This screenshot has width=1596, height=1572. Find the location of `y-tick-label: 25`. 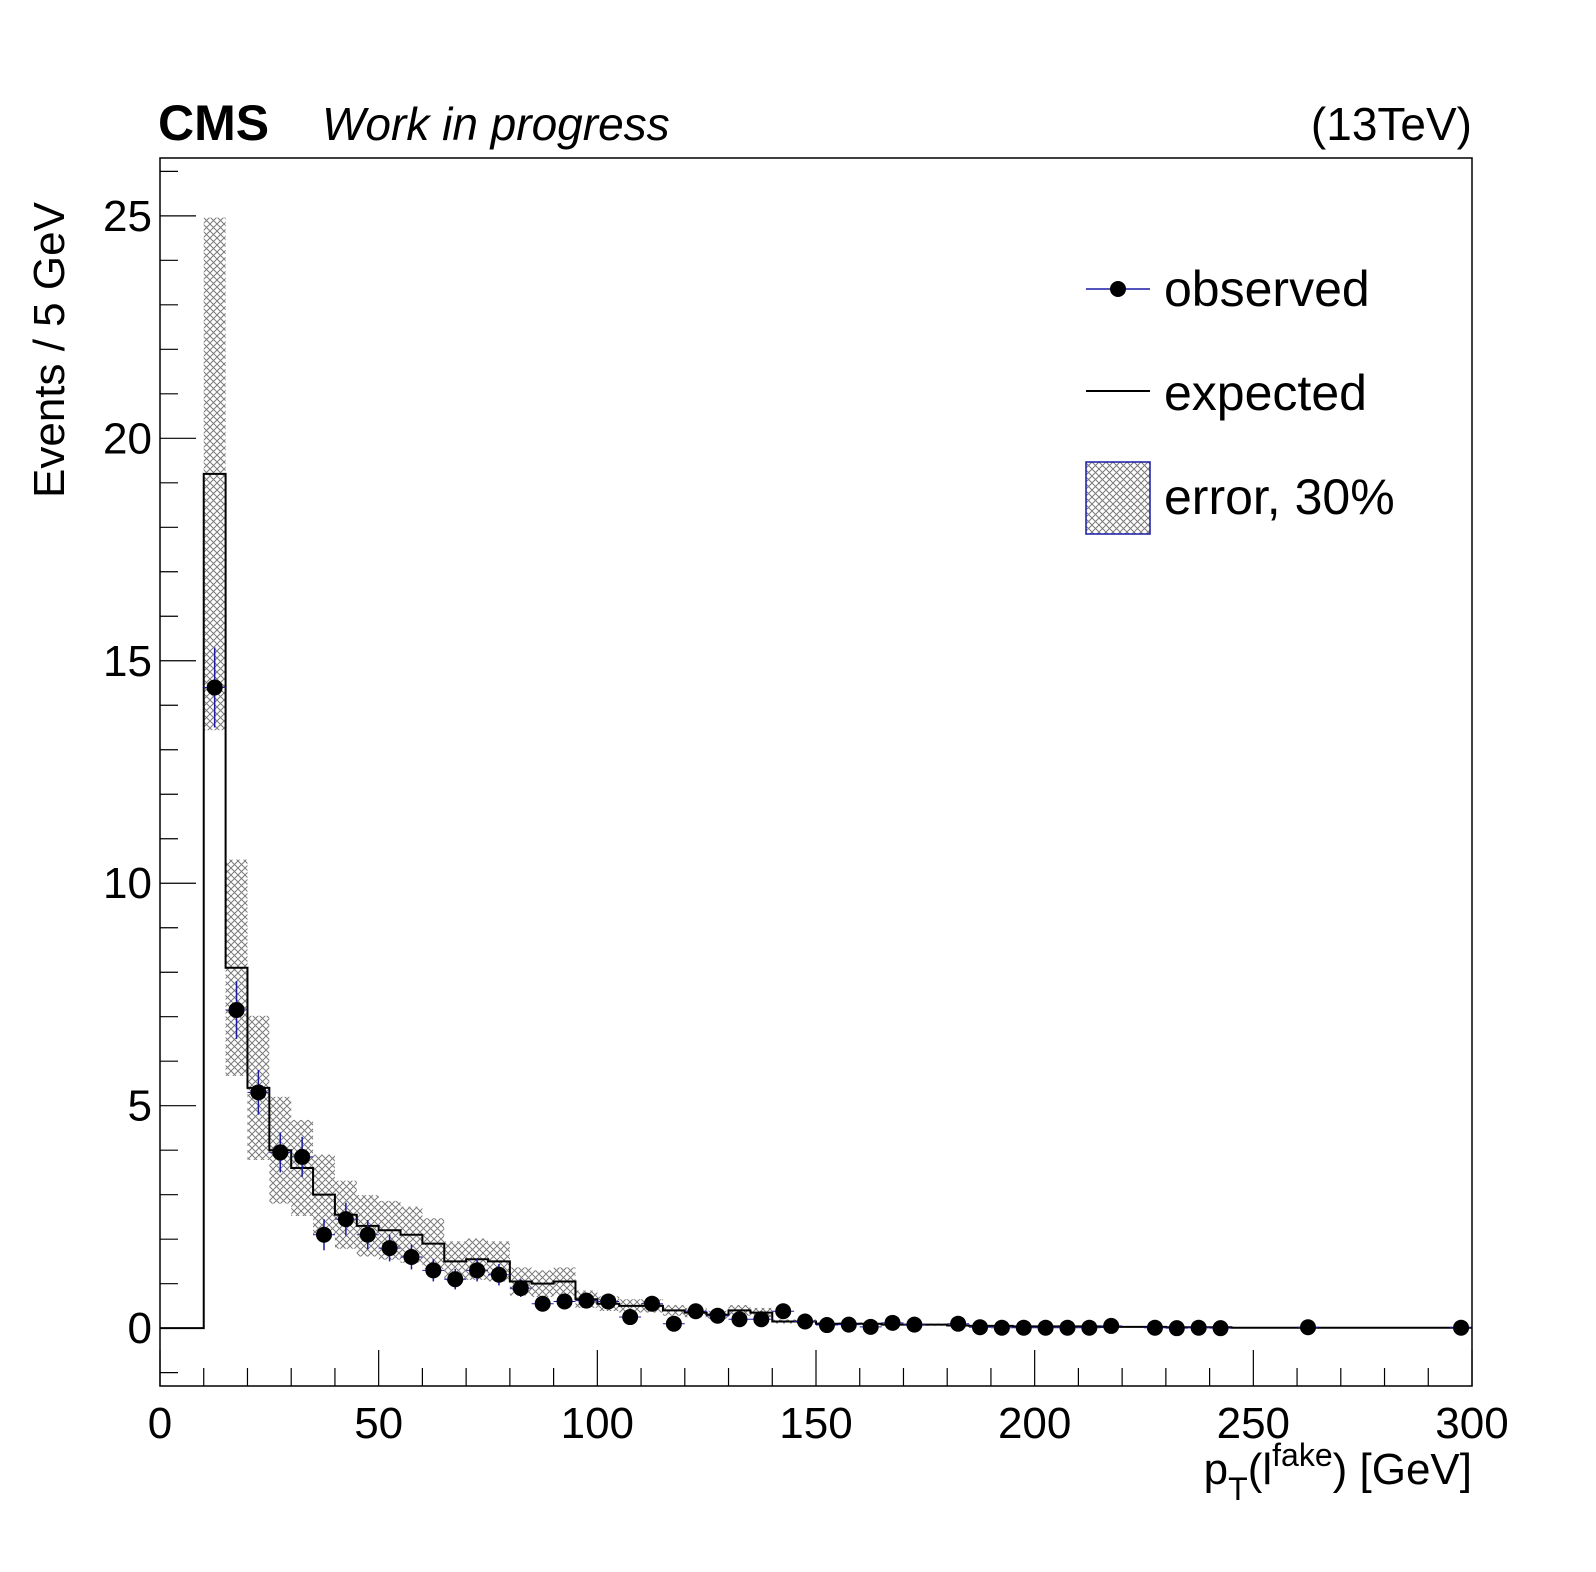

y-tick-label: 25 is located at coordinates (127, 216).